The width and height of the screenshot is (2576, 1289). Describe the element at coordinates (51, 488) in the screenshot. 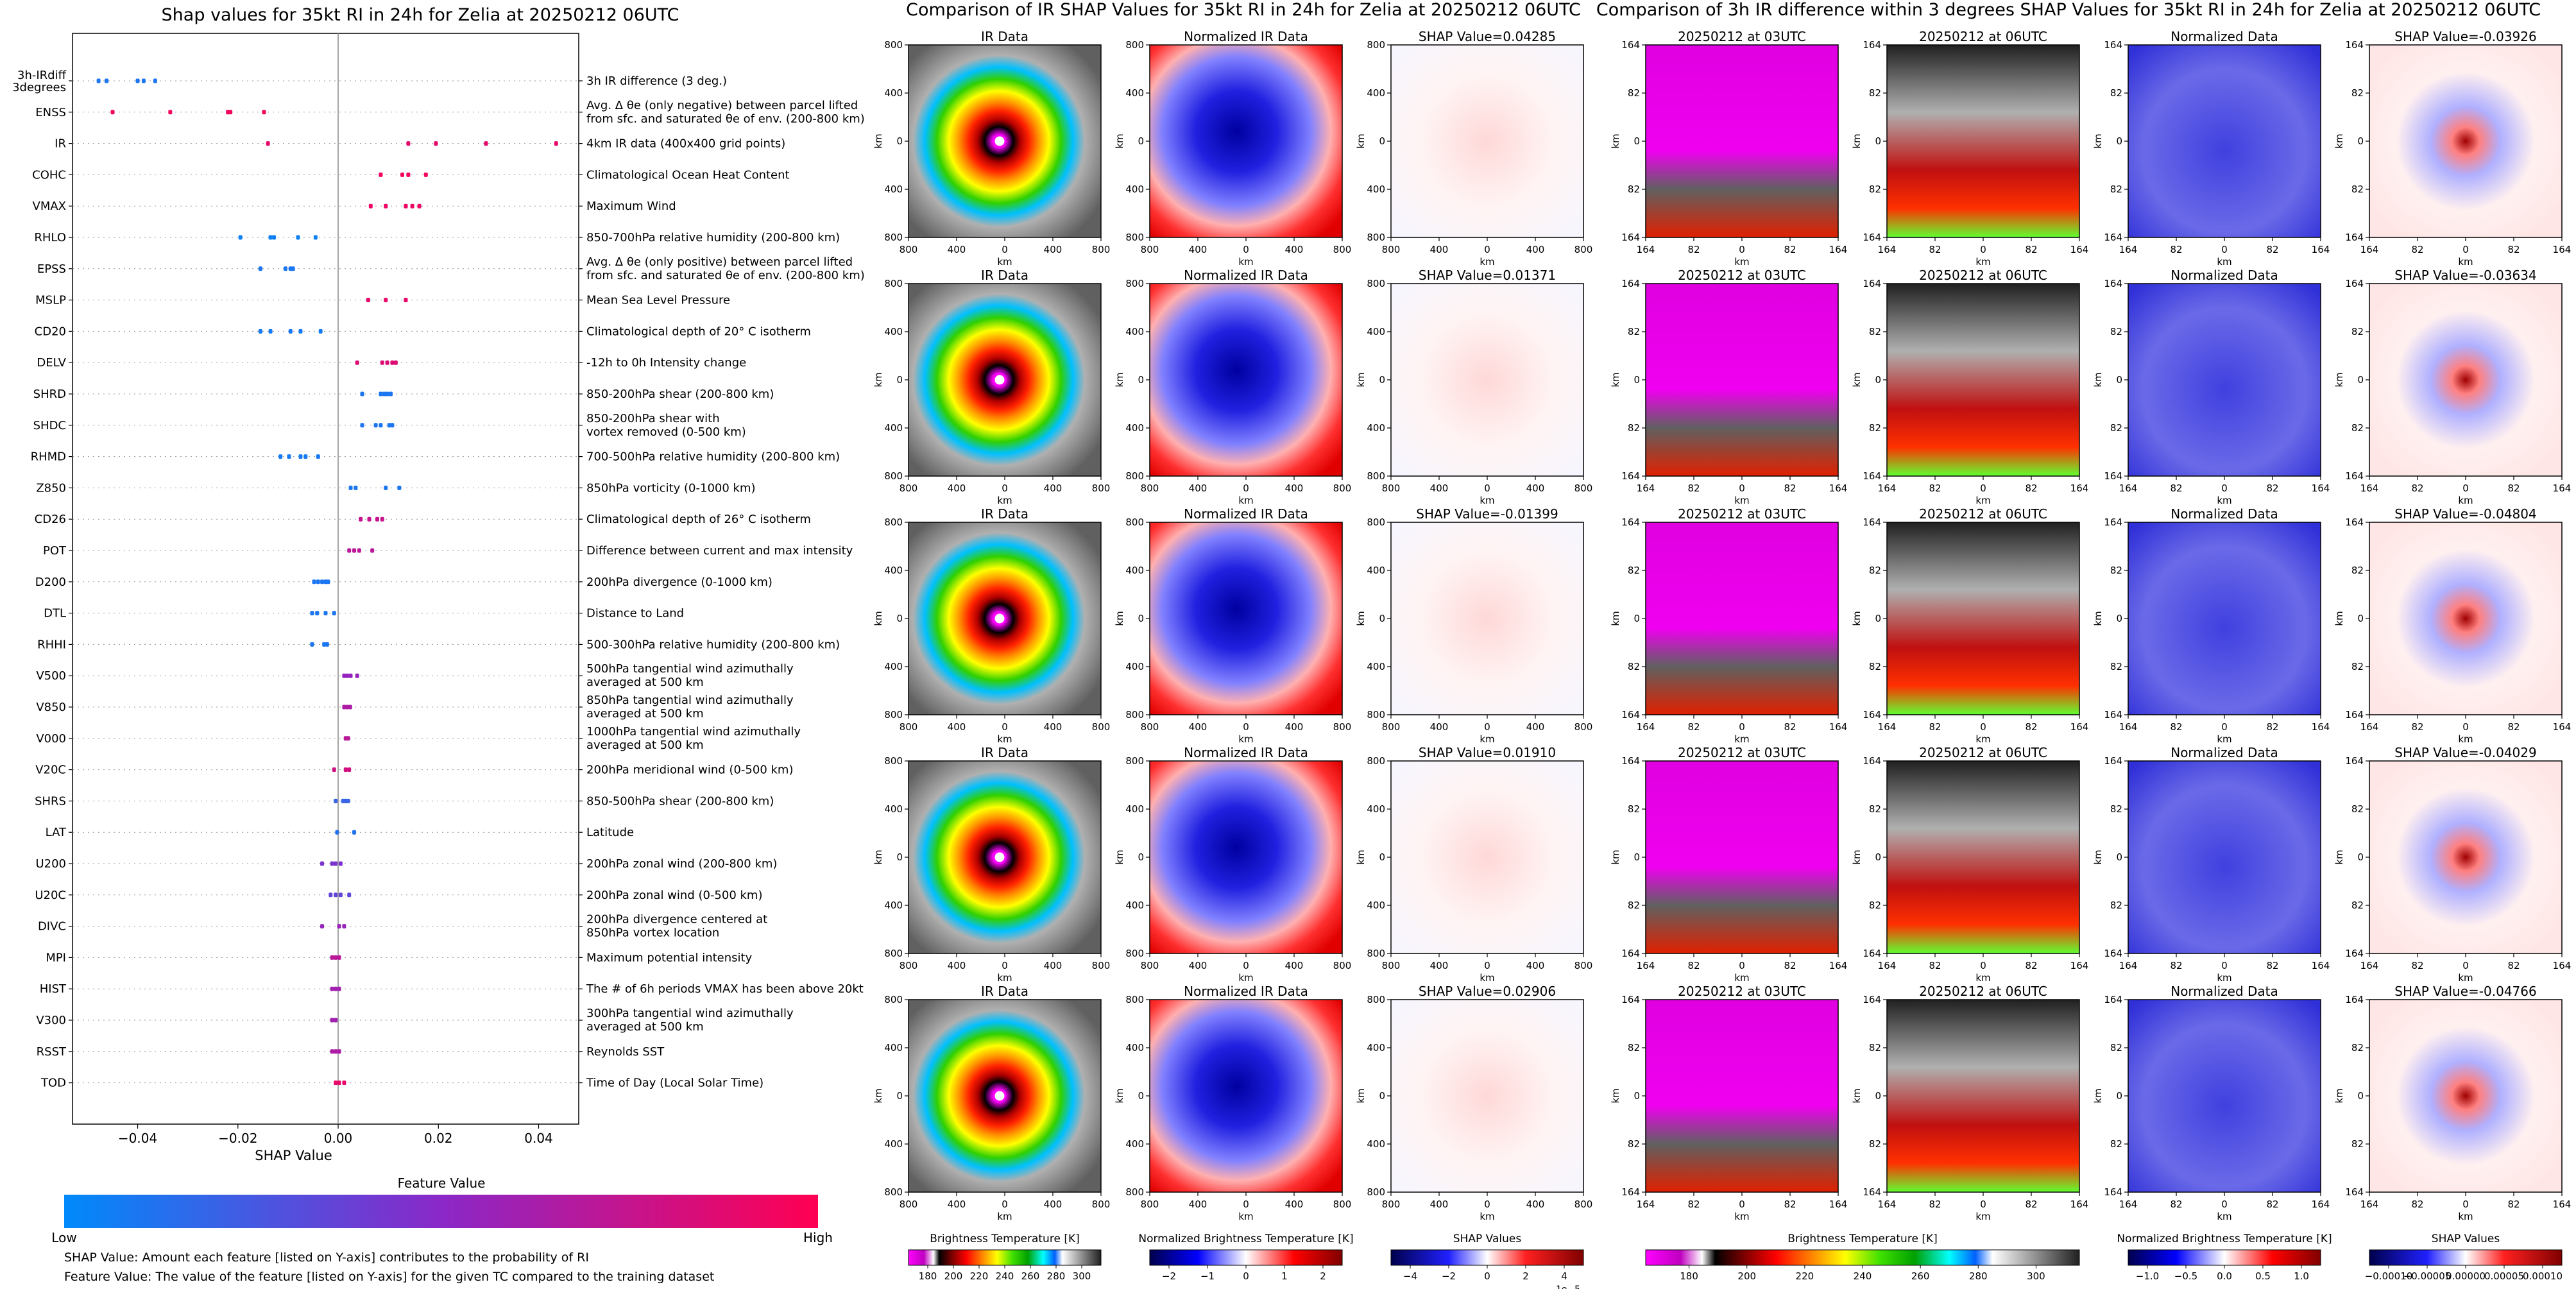

I see `feature-code-label: Z850` at that location.